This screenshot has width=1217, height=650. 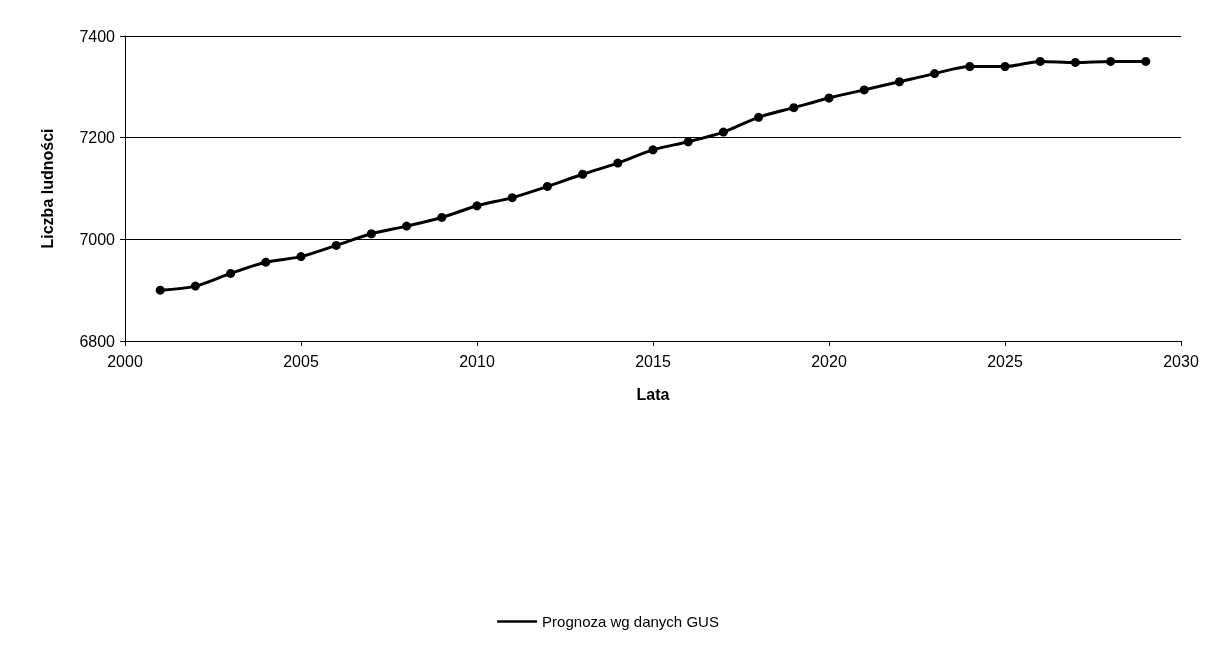 What do you see at coordinates (653, 394) in the screenshot?
I see `x-axis-title: Lata` at bounding box center [653, 394].